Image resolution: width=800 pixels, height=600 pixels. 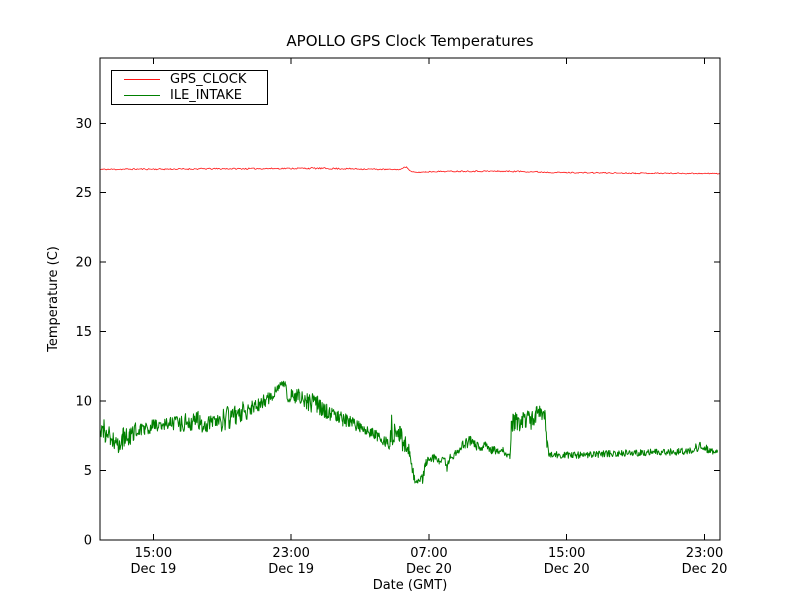 What do you see at coordinates (88, 471) in the screenshot?
I see `y-tick-label: 5` at bounding box center [88, 471].